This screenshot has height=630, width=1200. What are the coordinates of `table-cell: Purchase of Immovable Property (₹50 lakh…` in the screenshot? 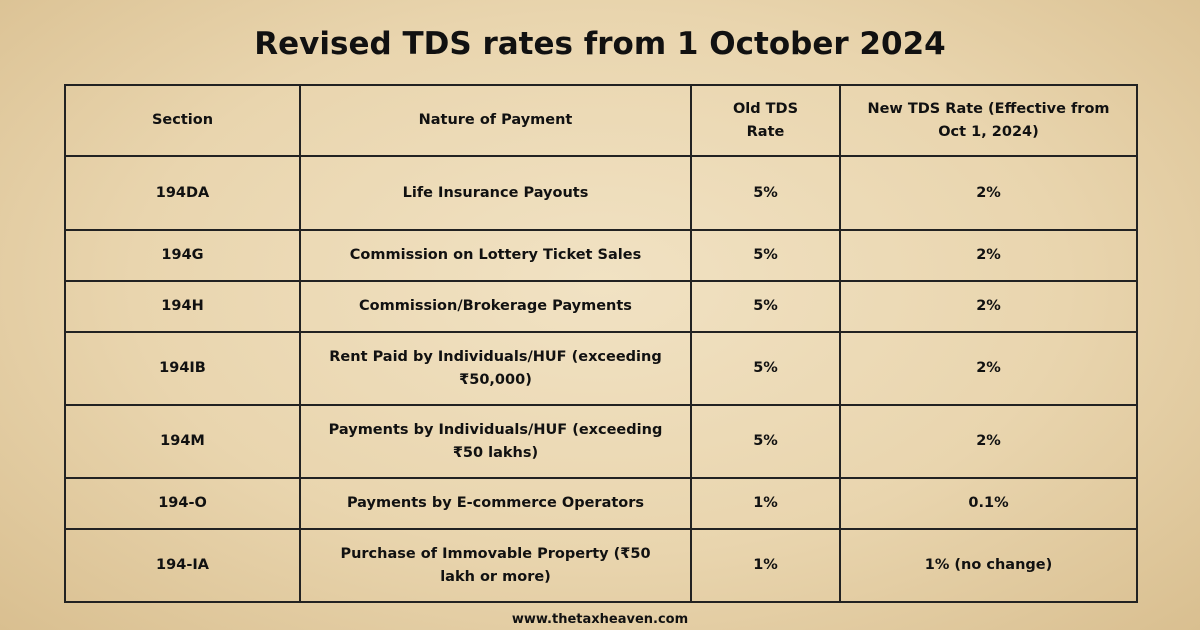 It's located at (495, 565).